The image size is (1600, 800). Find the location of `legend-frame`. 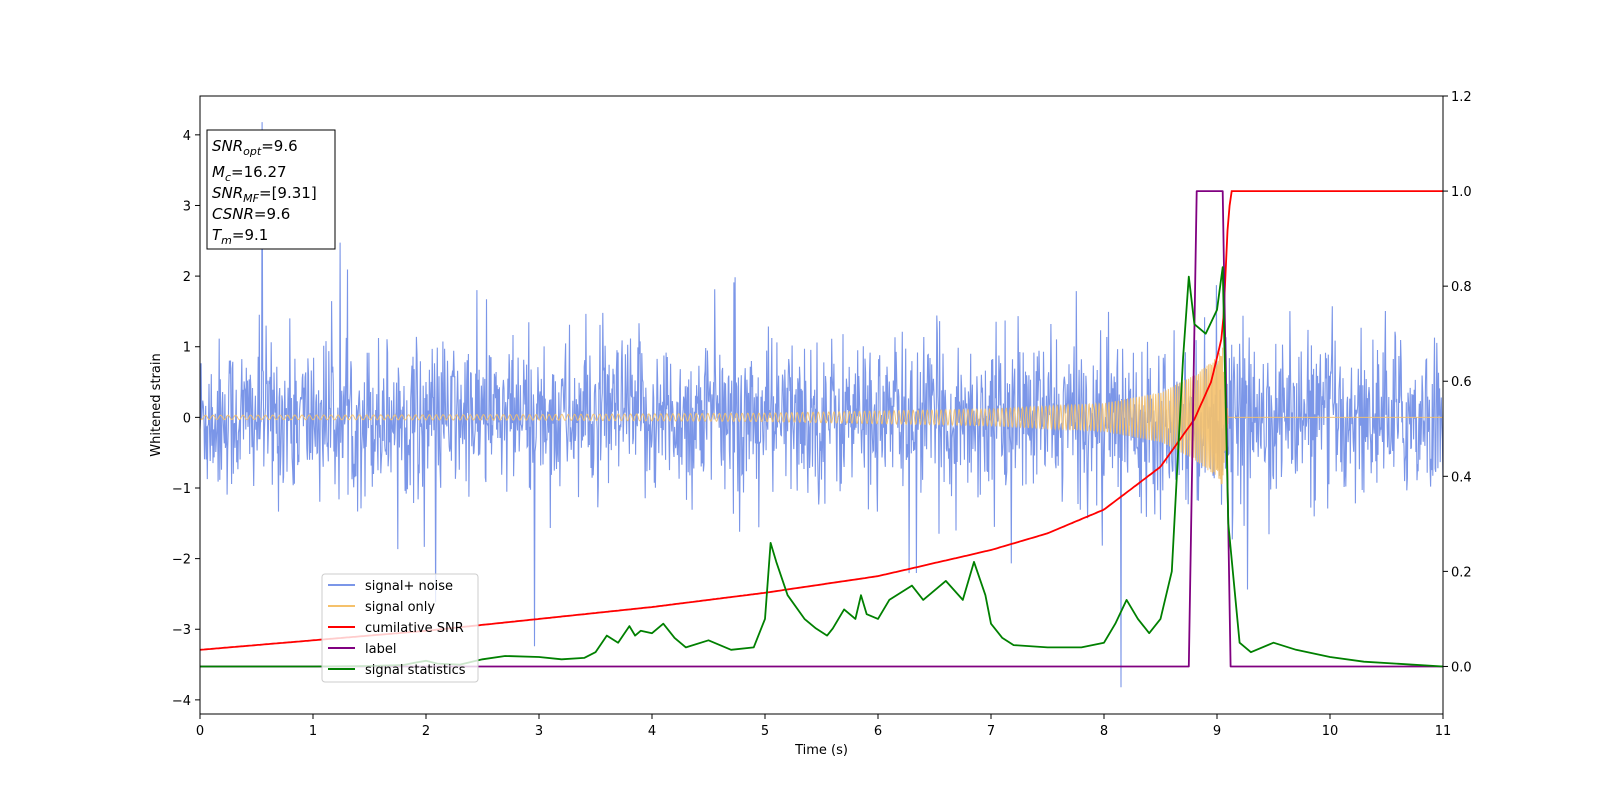

legend-frame is located at coordinates (400, 628).